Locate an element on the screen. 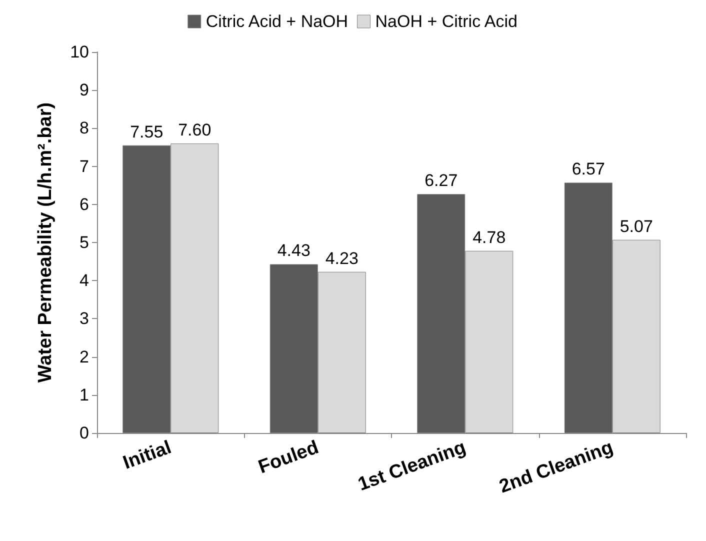 This screenshot has width=706, height=541. y-tick-label: 6 is located at coordinates (84, 204).